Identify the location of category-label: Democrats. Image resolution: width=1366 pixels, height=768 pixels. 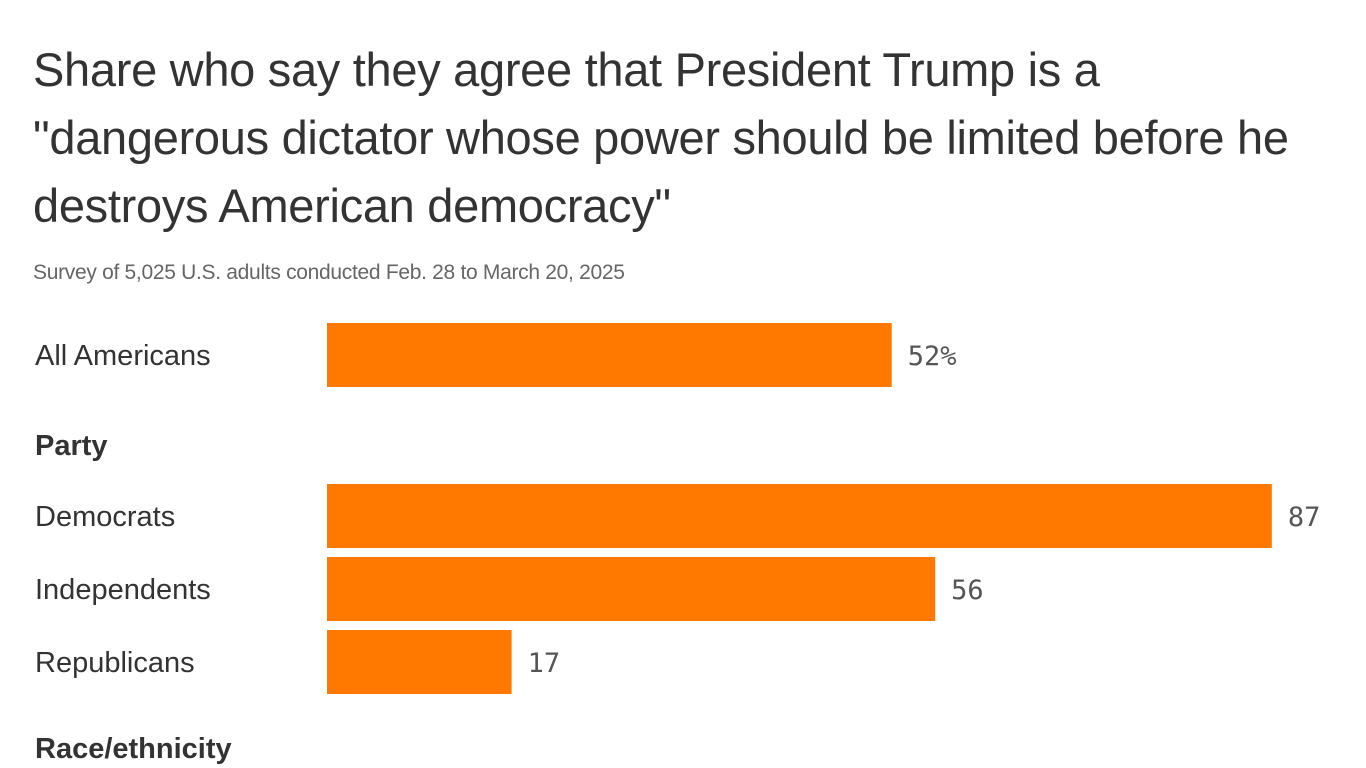
(105, 517).